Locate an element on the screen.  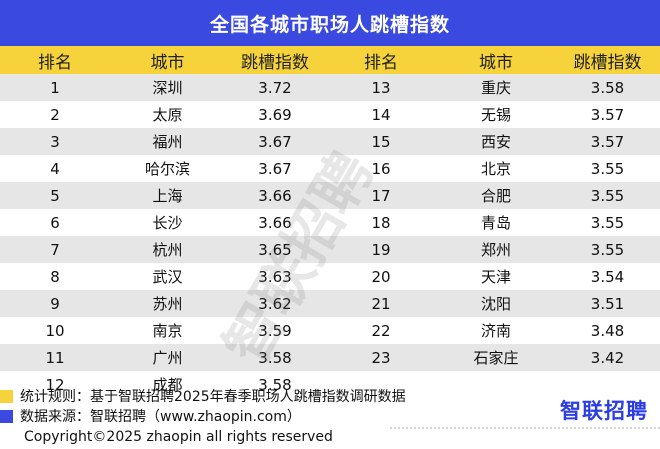
rank-cell: 18 is located at coordinates (381, 222).